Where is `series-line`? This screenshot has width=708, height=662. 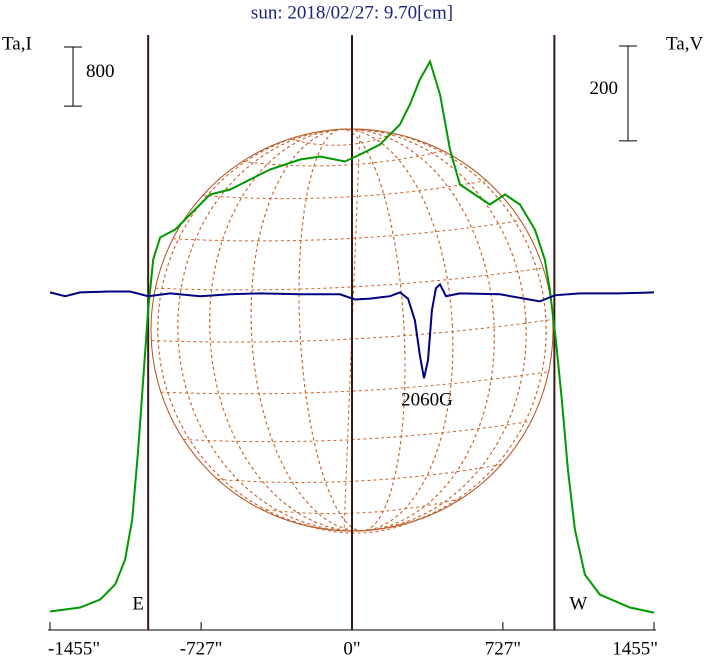
series-line is located at coordinates (352, 330).